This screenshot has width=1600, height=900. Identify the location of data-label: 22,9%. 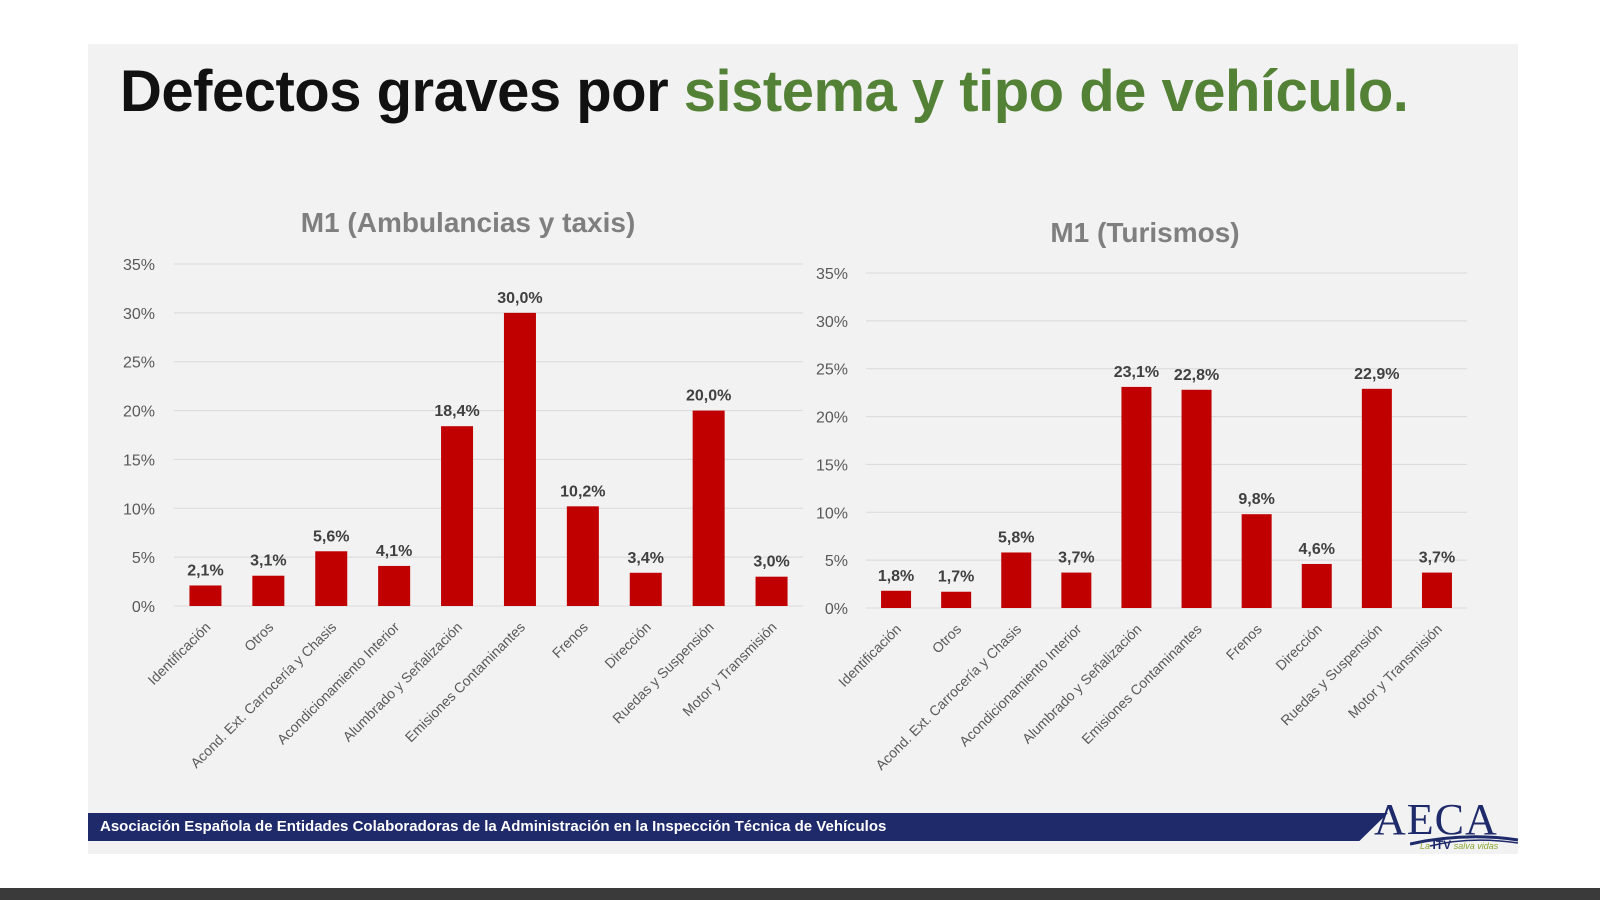
(1376, 374).